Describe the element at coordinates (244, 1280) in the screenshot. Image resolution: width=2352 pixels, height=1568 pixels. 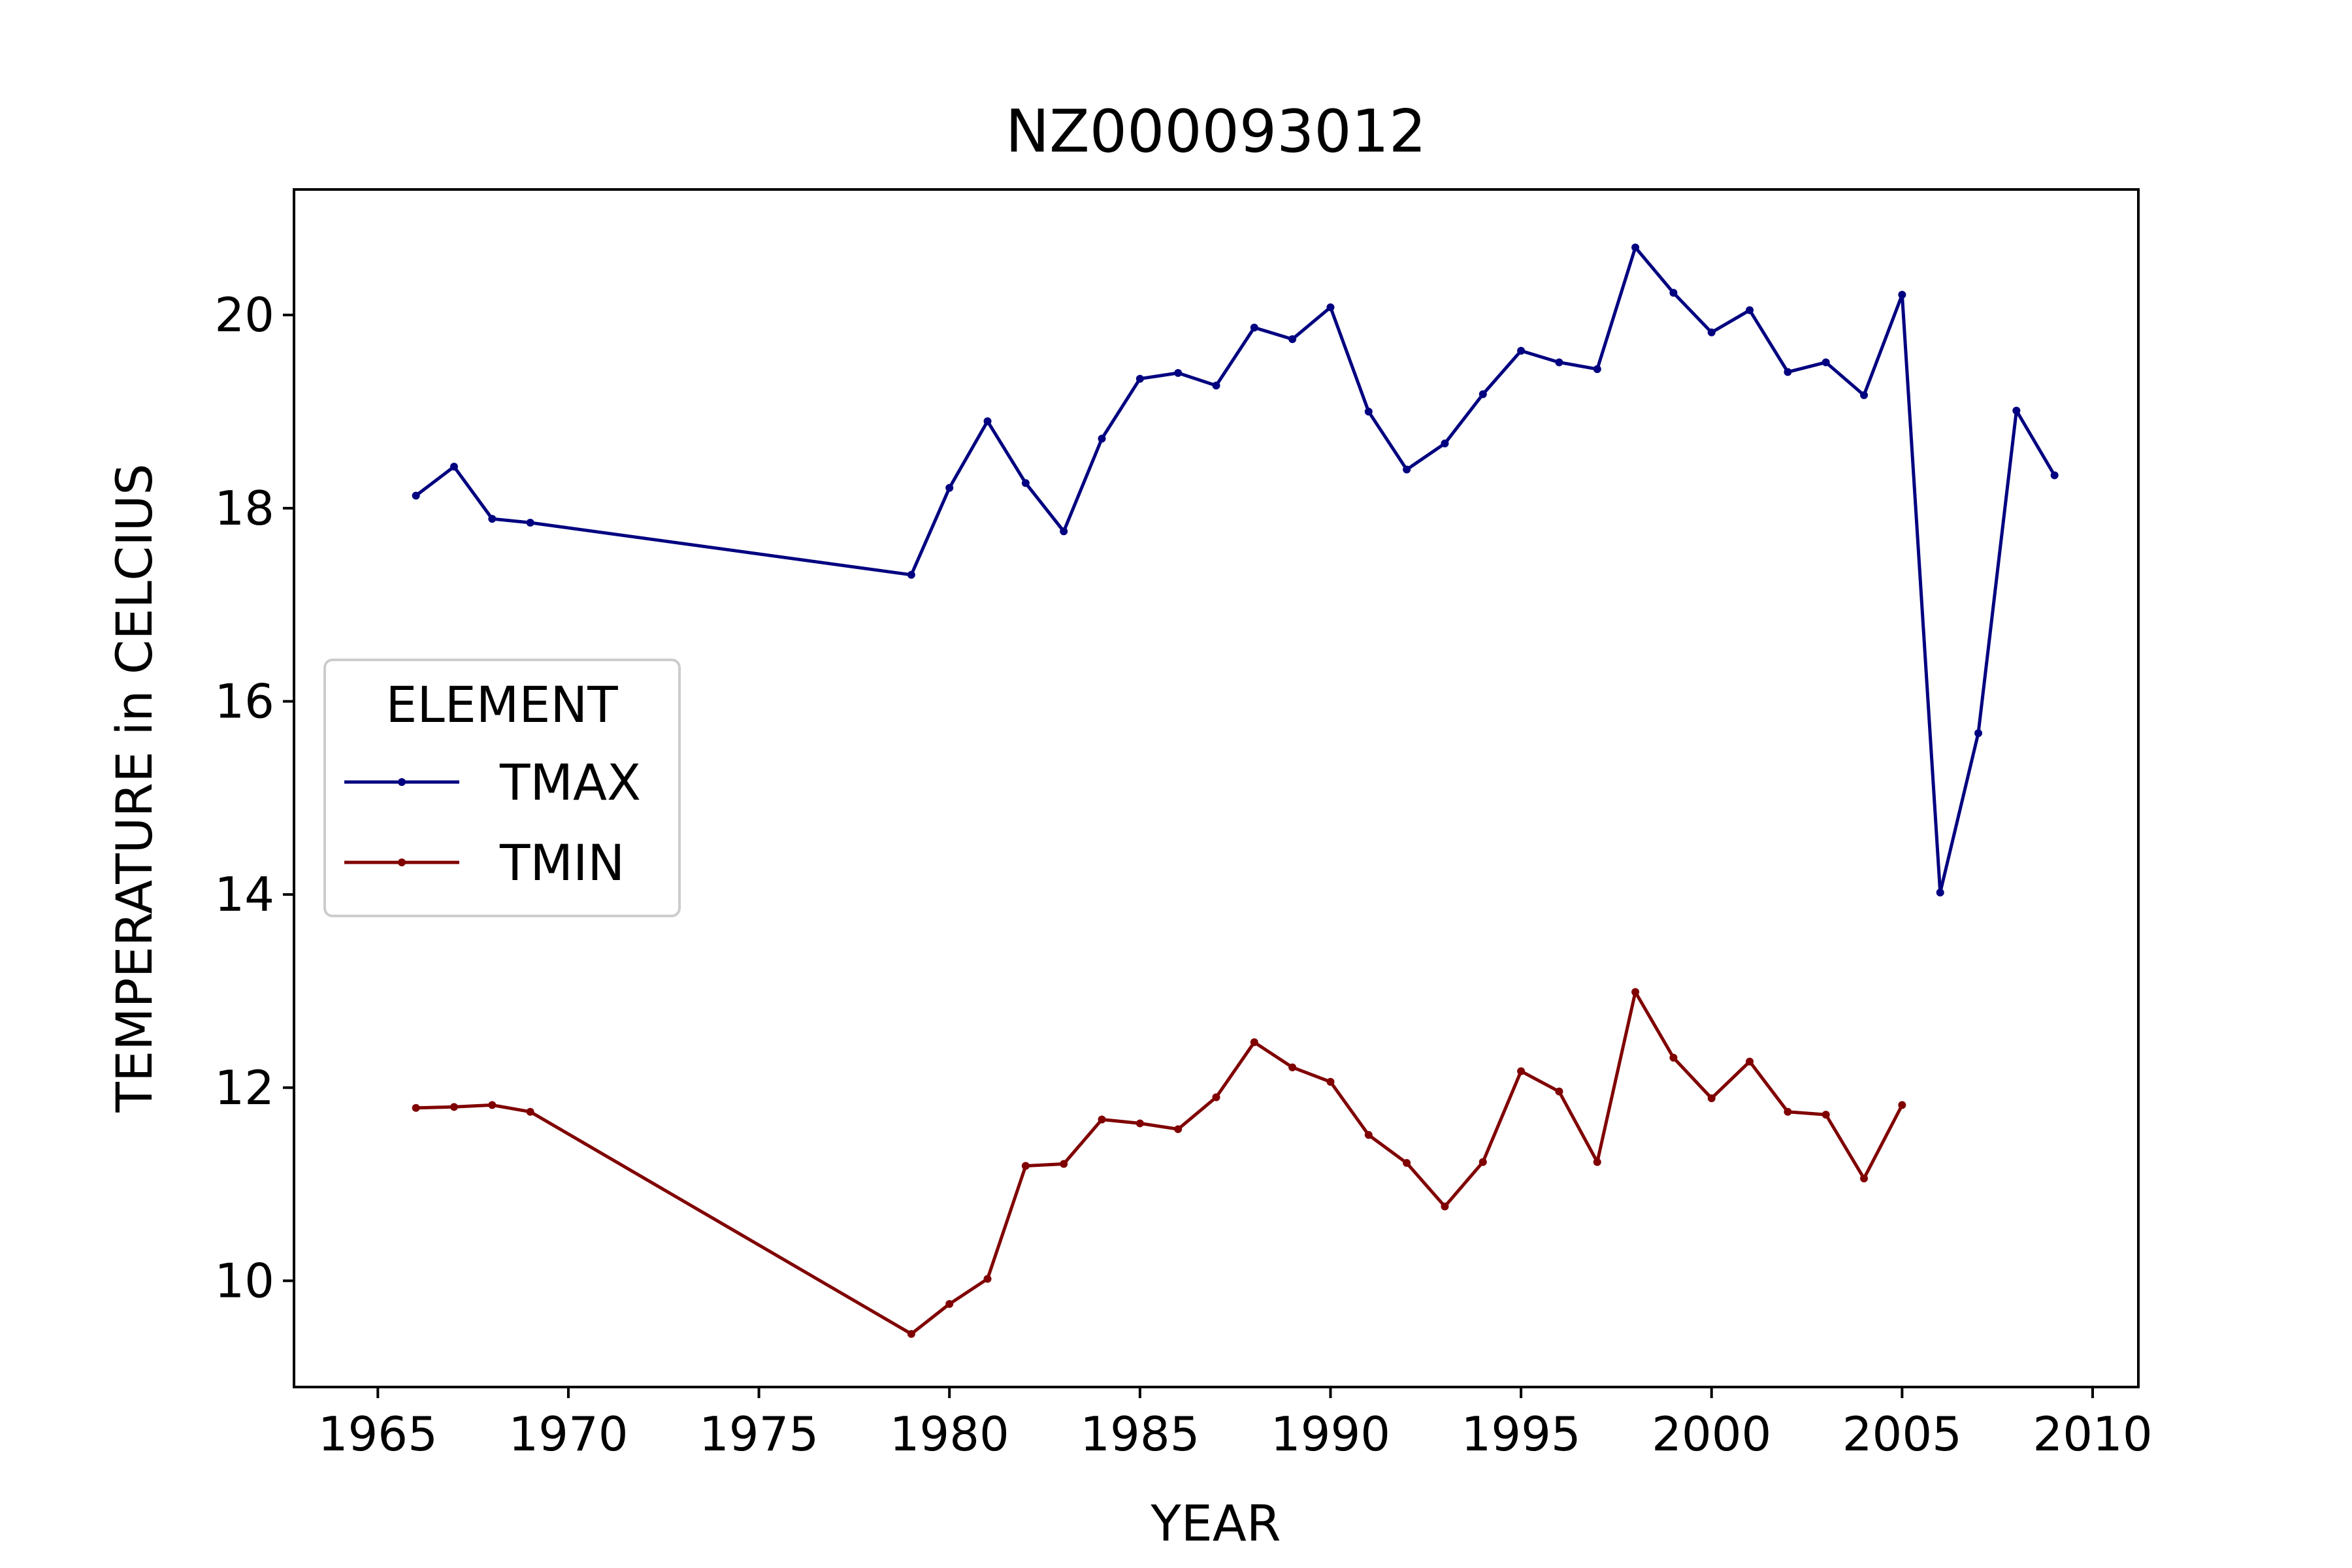
I see `y-tick-label: 10` at that location.